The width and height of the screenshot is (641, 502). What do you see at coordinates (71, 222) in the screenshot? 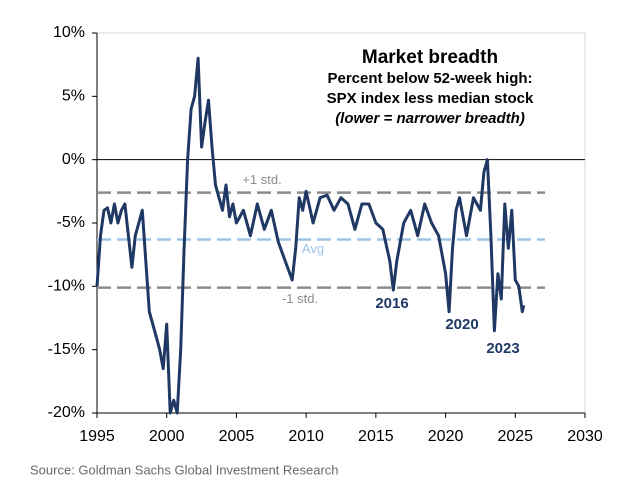
I see `y-tick-label: -5%` at bounding box center [71, 222].